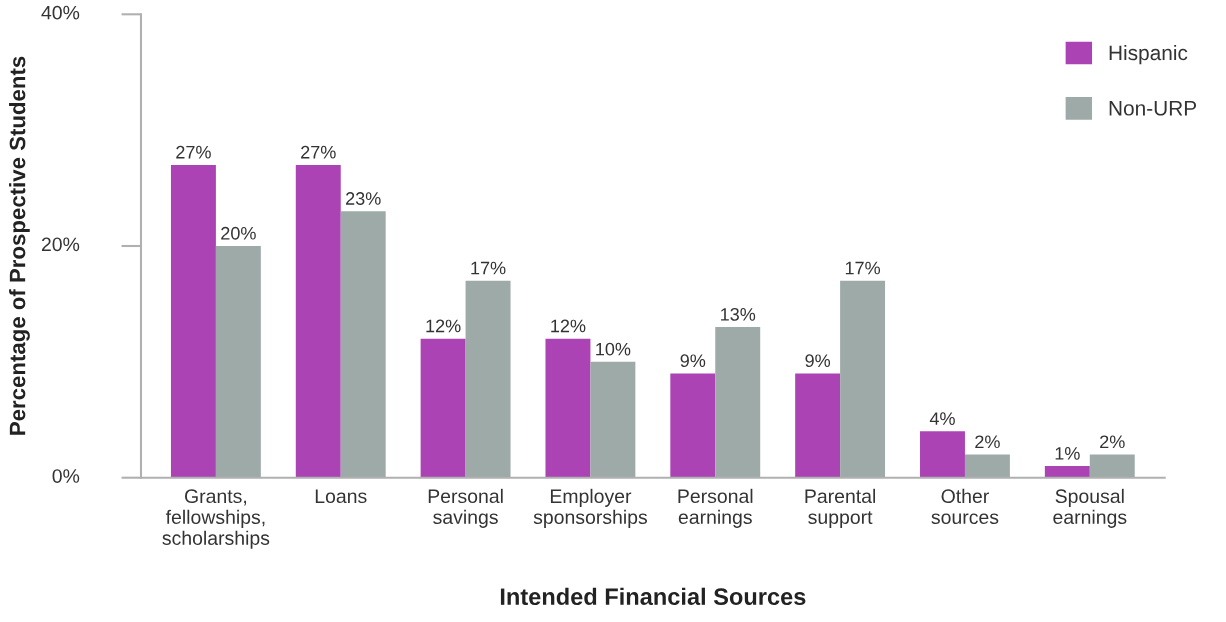 This screenshot has height=622, width=1226. What do you see at coordinates (590, 508) in the screenshot?
I see `x-tick-label: Employer sponsorships` at bounding box center [590, 508].